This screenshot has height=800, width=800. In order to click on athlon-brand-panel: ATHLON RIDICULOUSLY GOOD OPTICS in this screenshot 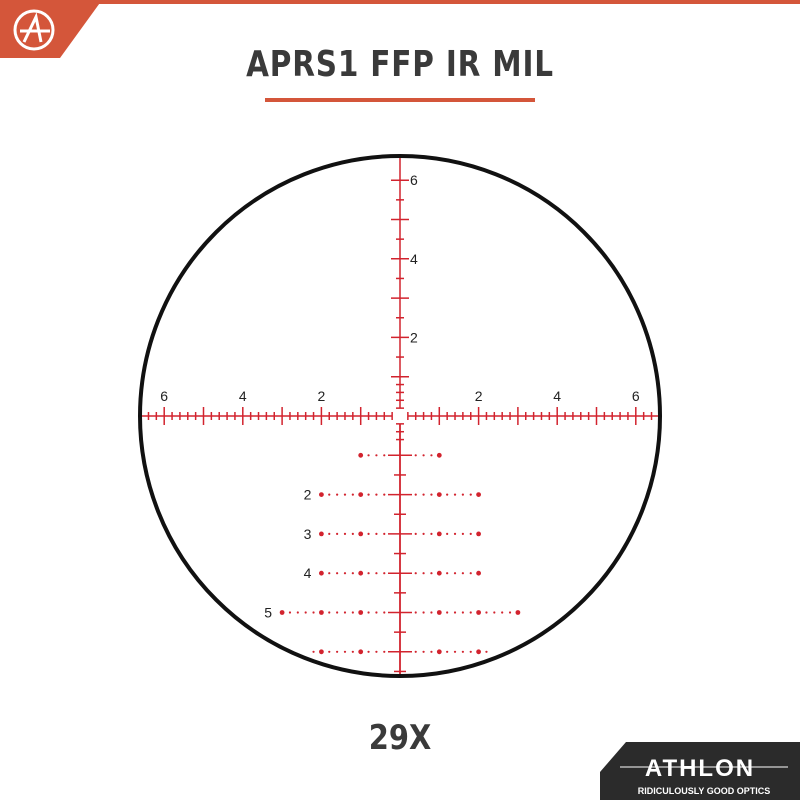, I will do `click(700, 771)`.